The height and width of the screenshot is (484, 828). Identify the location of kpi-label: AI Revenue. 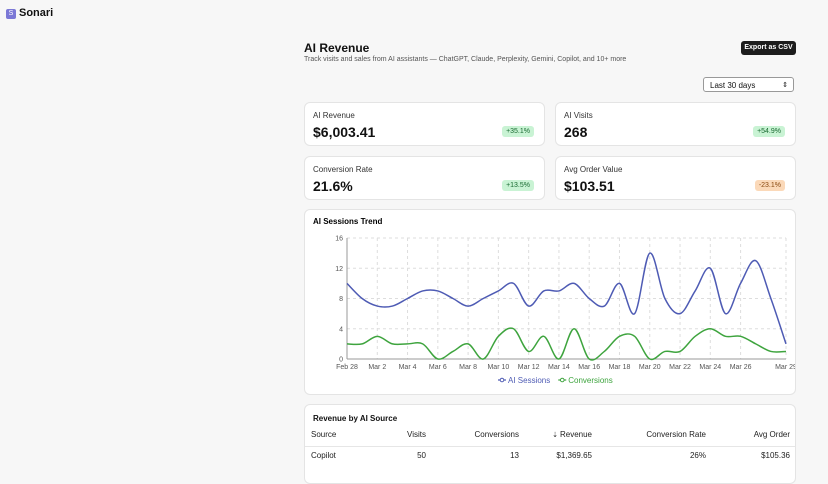
(334, 115).